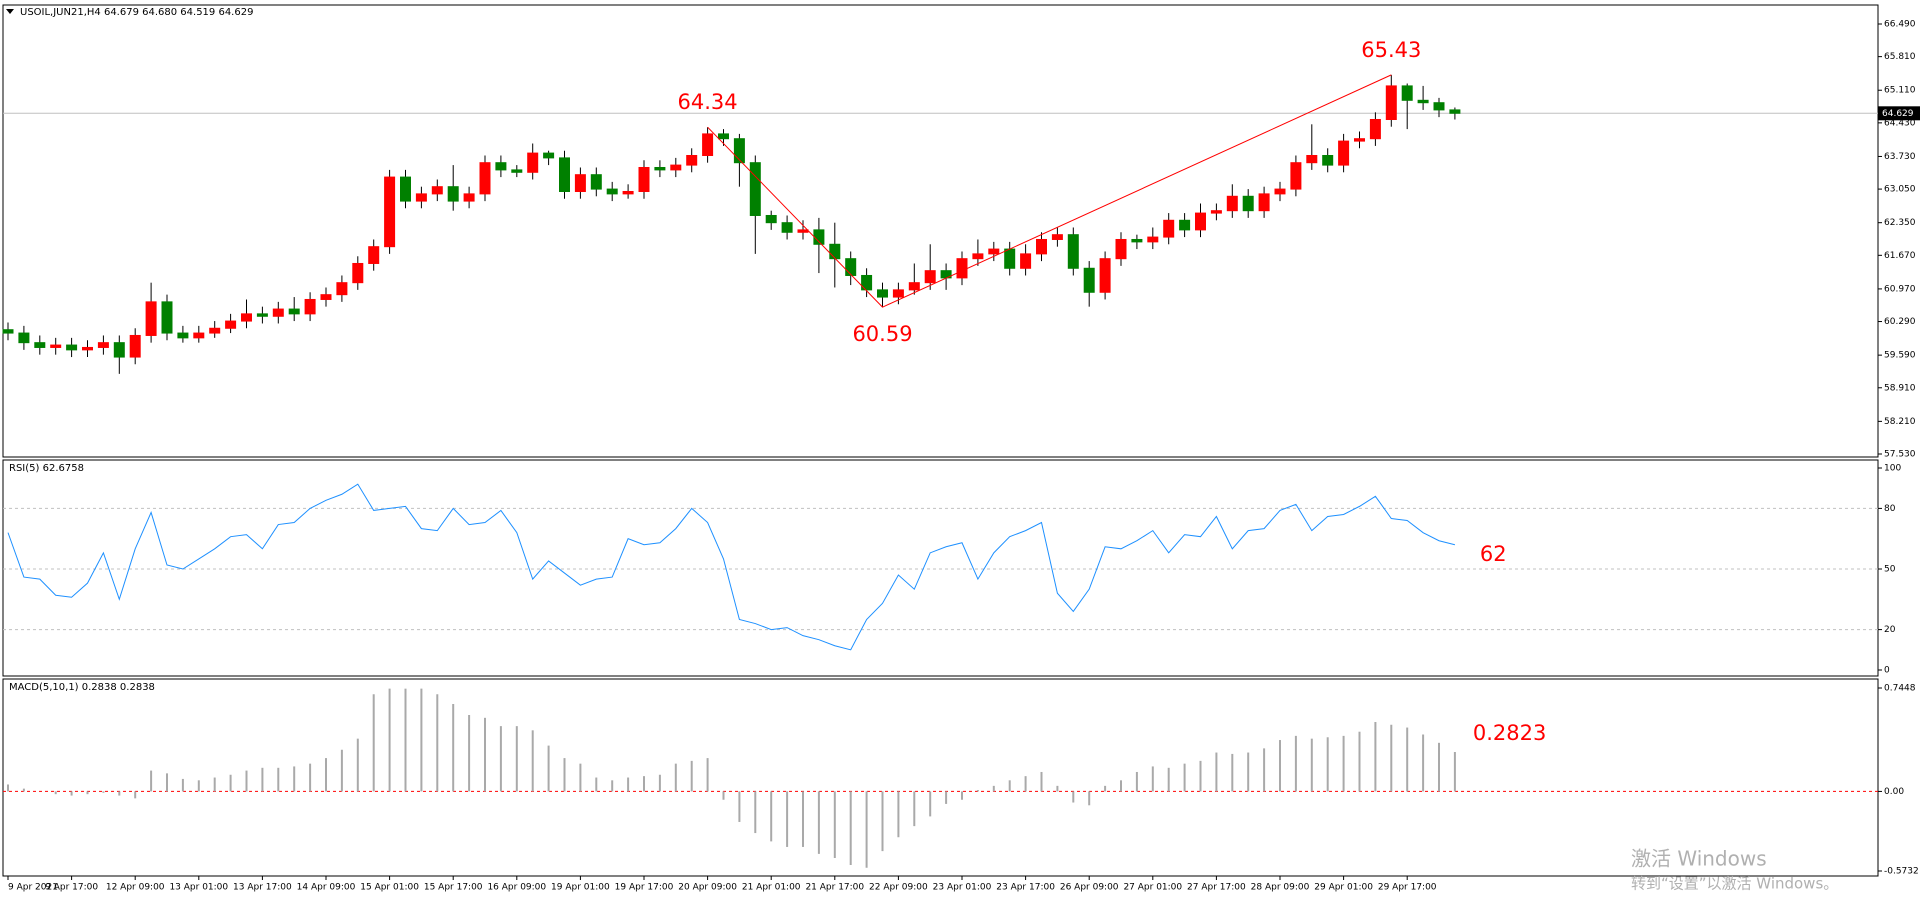  I want to click on y-tick-label: -0.5732, so click(1901, 872).